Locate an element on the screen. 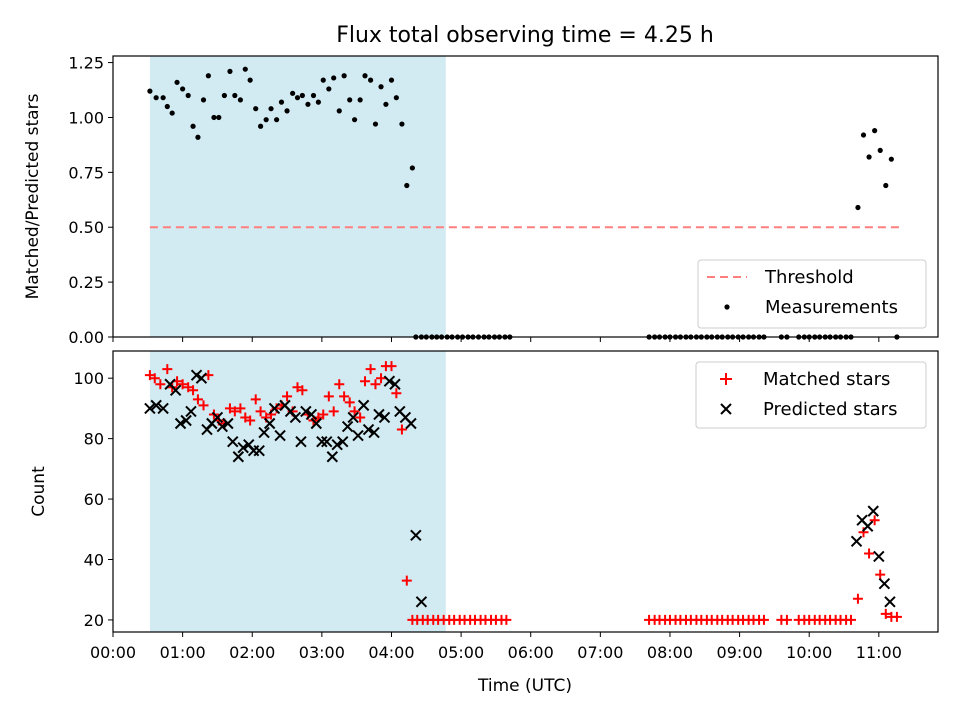 The height and width of the screenshot is (720, 960). x-tick-label: 09:00 is located at coordinates (740, 652).